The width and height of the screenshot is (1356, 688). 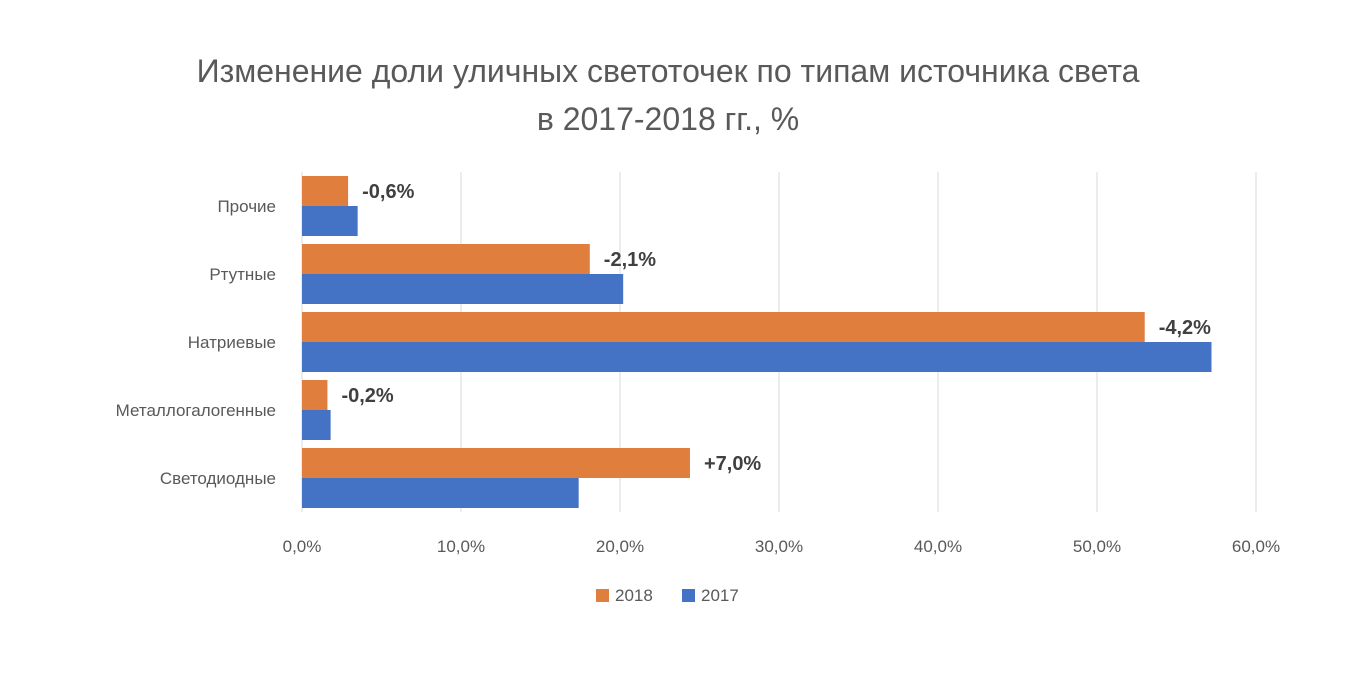 I want to click on x-tick-label: 20,0%, so click(x=620, y=546).